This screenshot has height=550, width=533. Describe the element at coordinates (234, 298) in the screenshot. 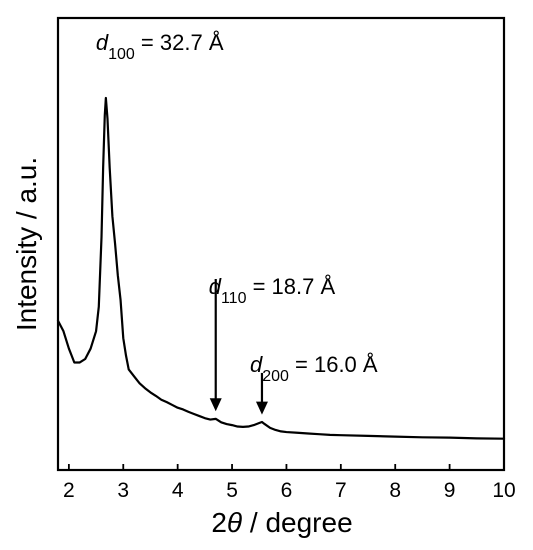

I see `d110-label-sub: 110` at that location.